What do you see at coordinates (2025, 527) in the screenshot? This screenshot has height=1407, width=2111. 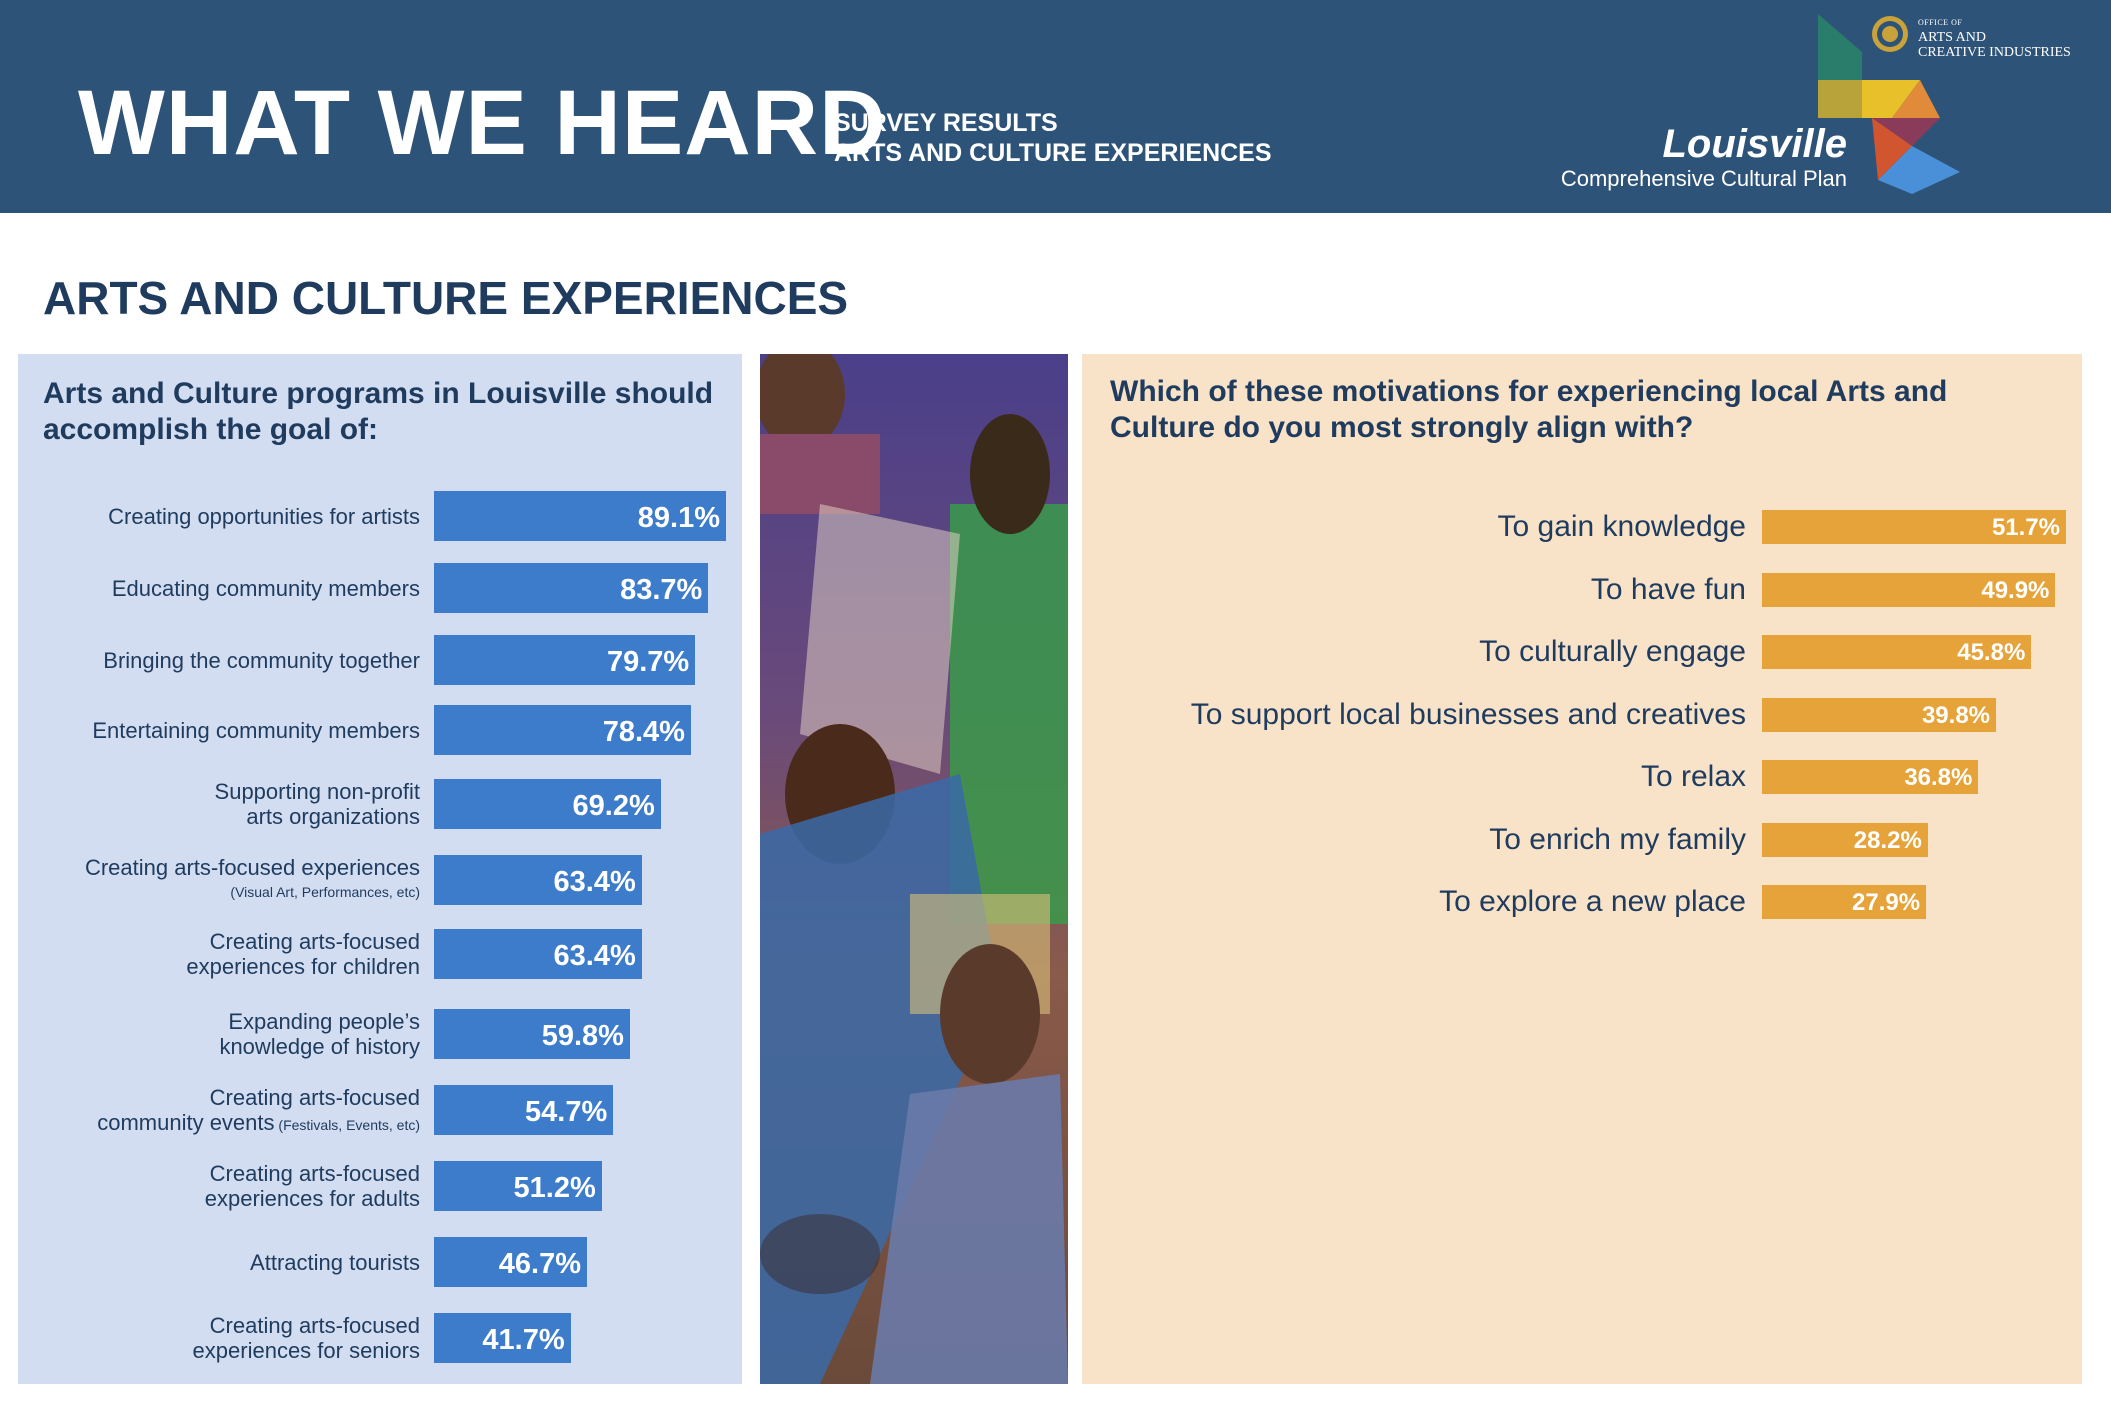 I see `motivations-bar-value: 51.7%` at bounding box center [2025, 527].